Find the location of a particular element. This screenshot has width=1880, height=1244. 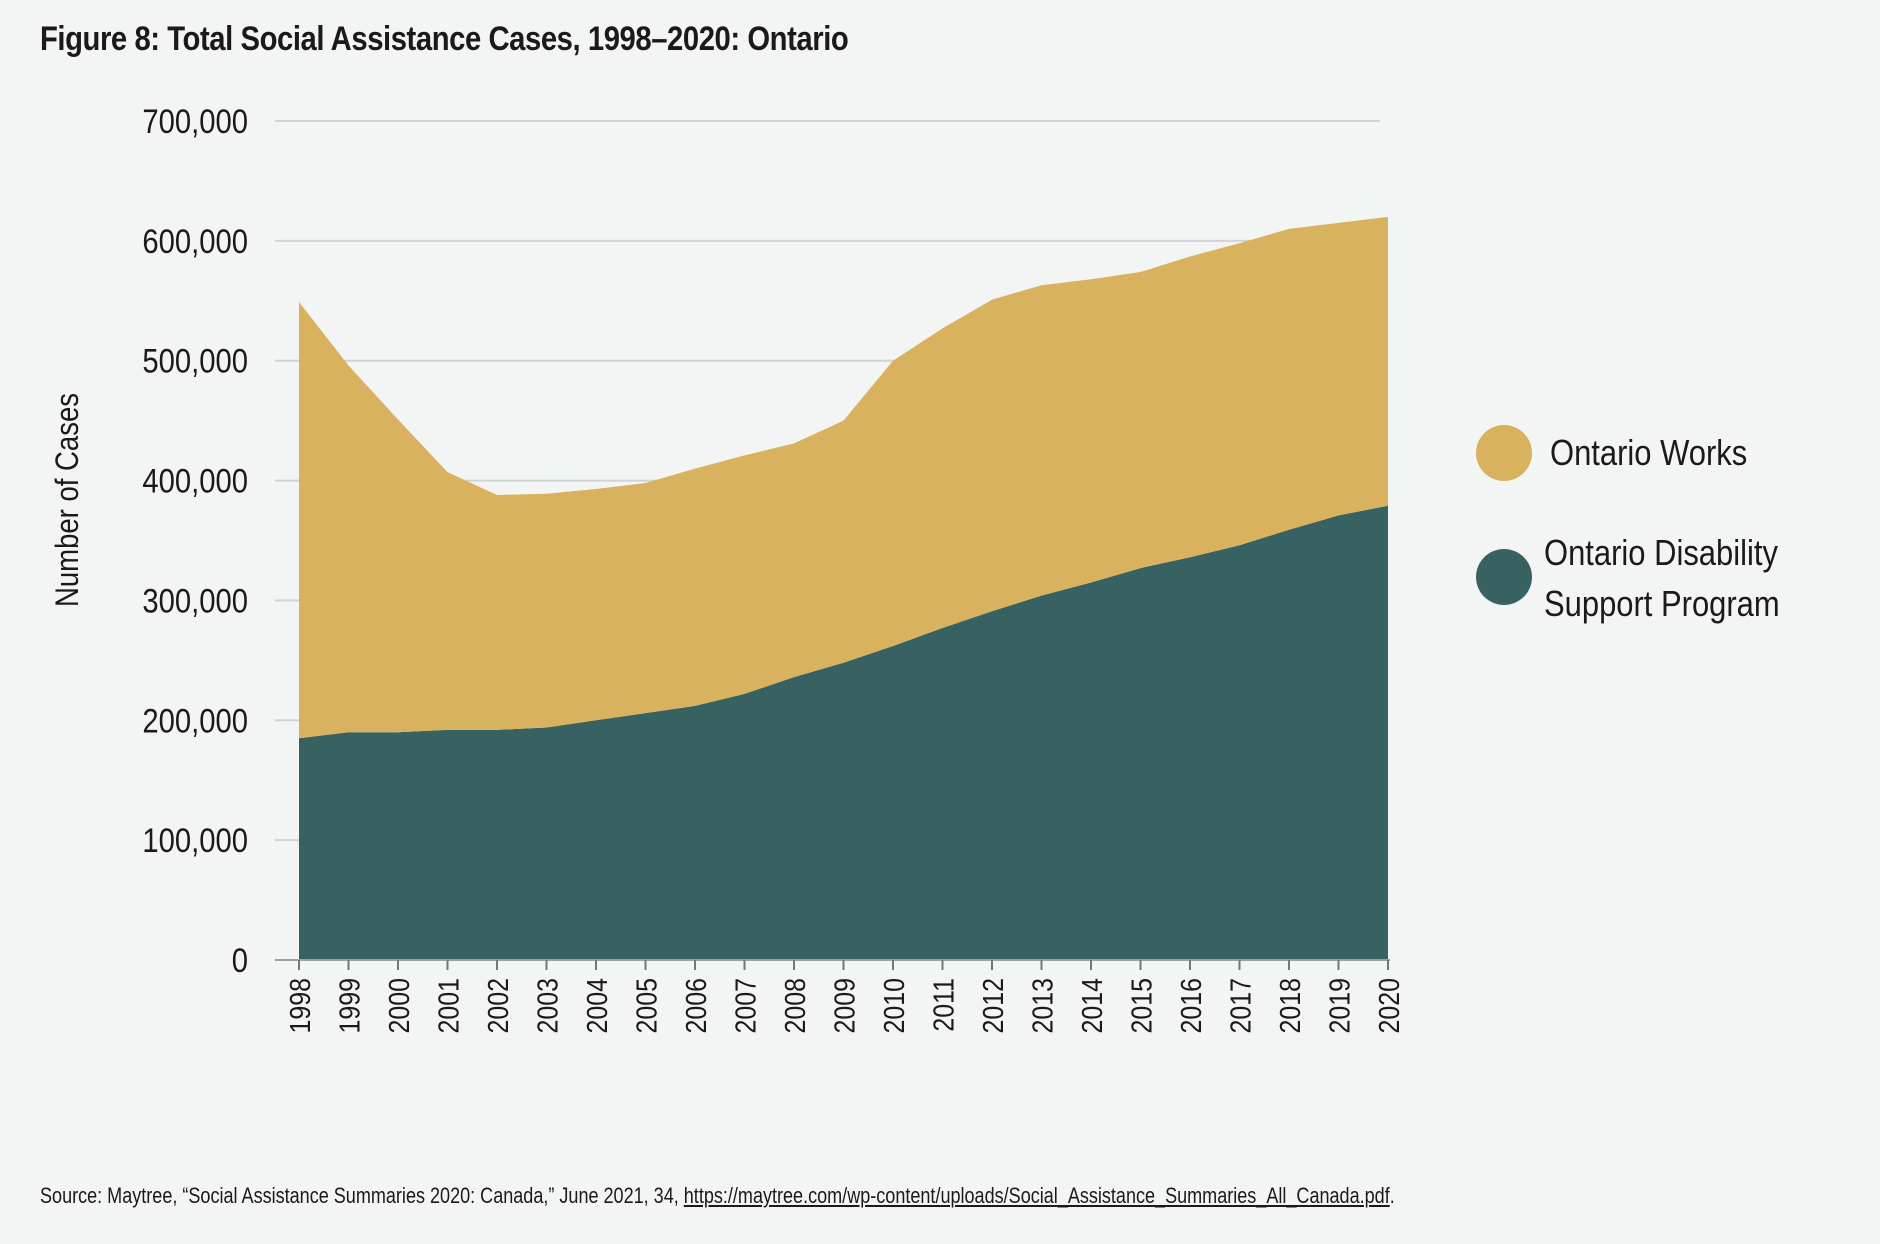

legend-item: Ontario Disability Support Program is located at coordinates (1628, 579).